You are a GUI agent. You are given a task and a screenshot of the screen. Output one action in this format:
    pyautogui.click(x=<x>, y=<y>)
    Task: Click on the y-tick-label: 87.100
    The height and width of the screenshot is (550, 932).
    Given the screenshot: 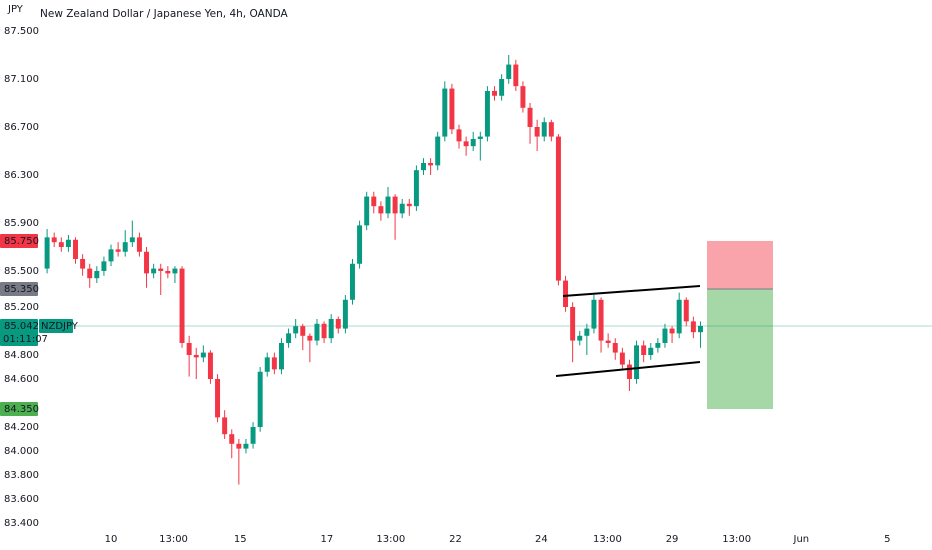 What is the action you would take?
    pyautogui.click(x=21, y=79)
    